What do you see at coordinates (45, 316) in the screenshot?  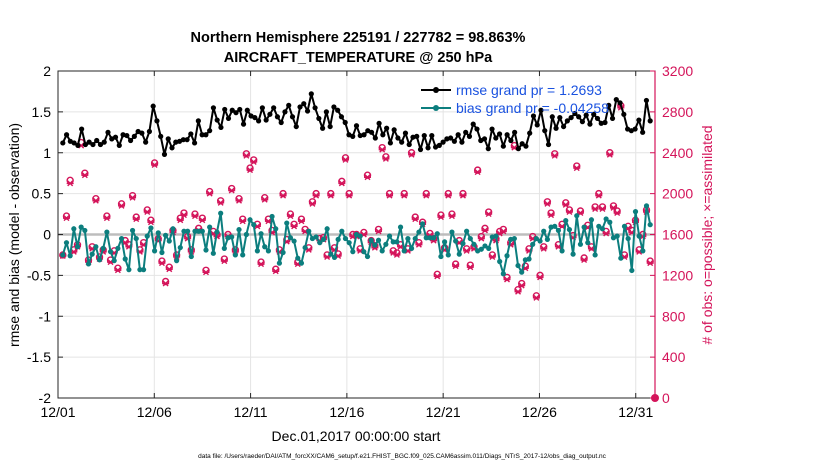 I see `y-left-tick-label: -1` at bounding box center [45, 316].